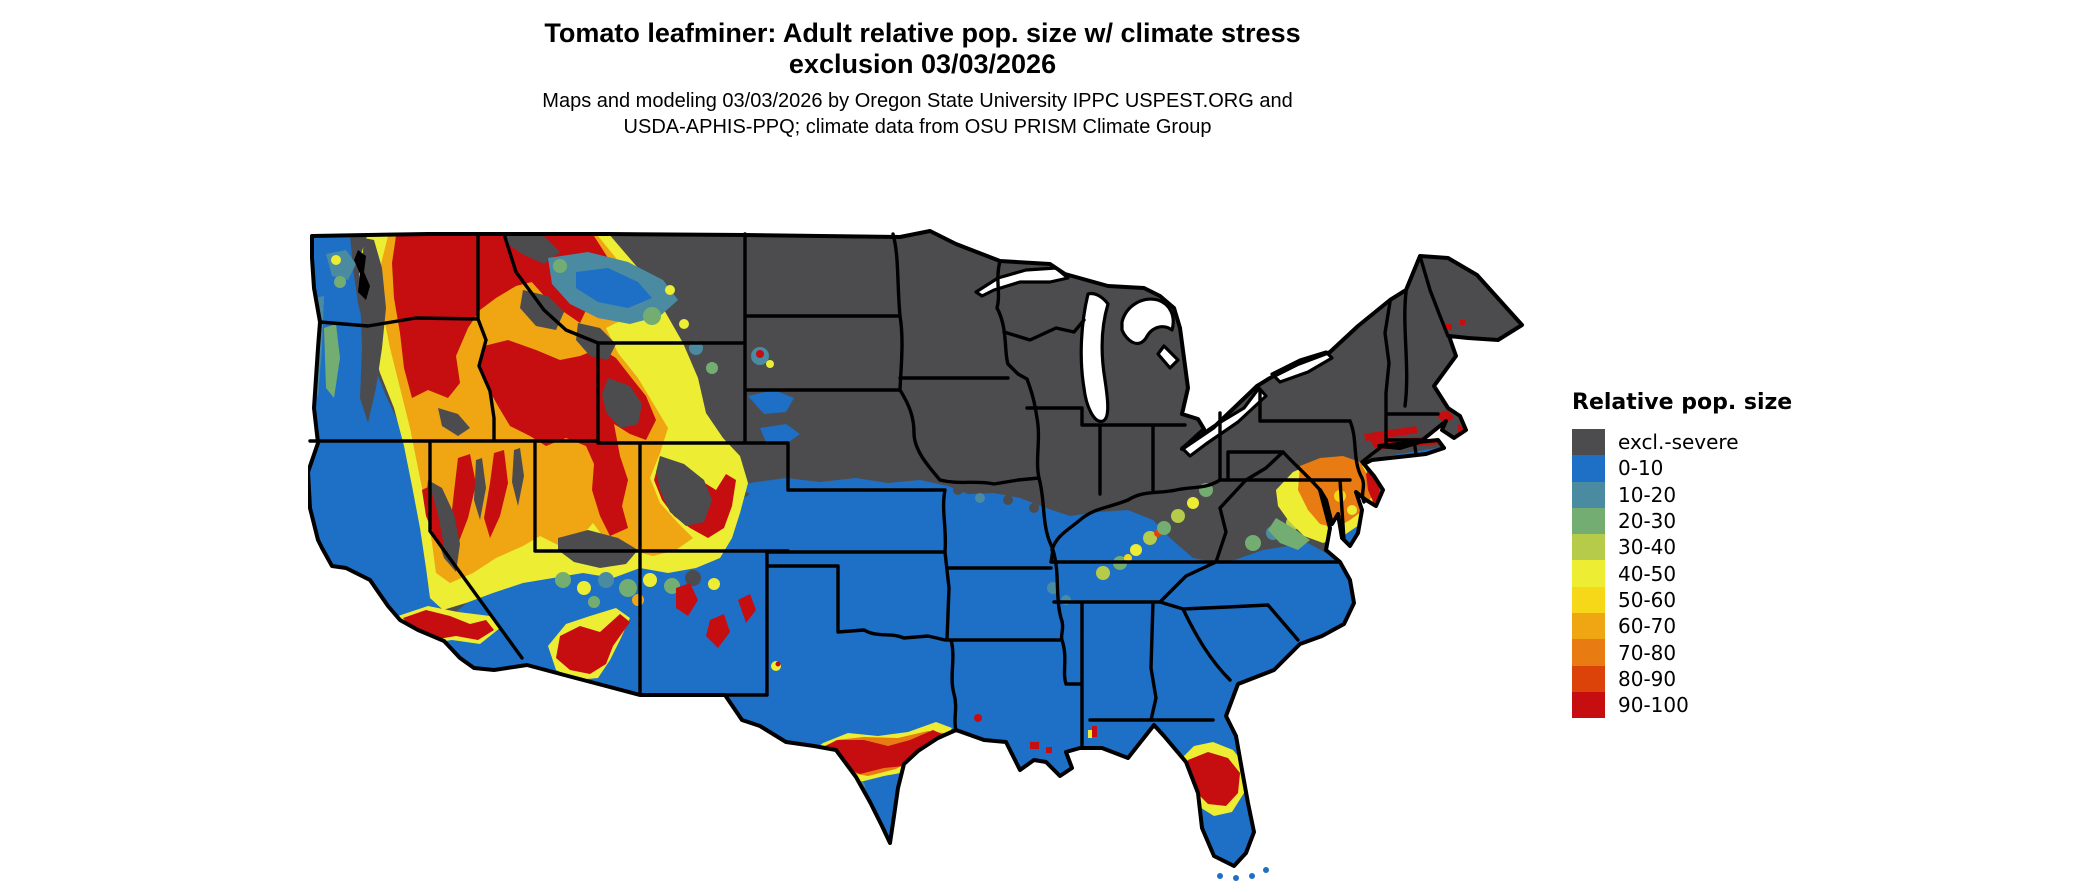 The height and width of the screenshot is (892, 2100). I want to click on raster-coastrange-patch, so click(332, 361).